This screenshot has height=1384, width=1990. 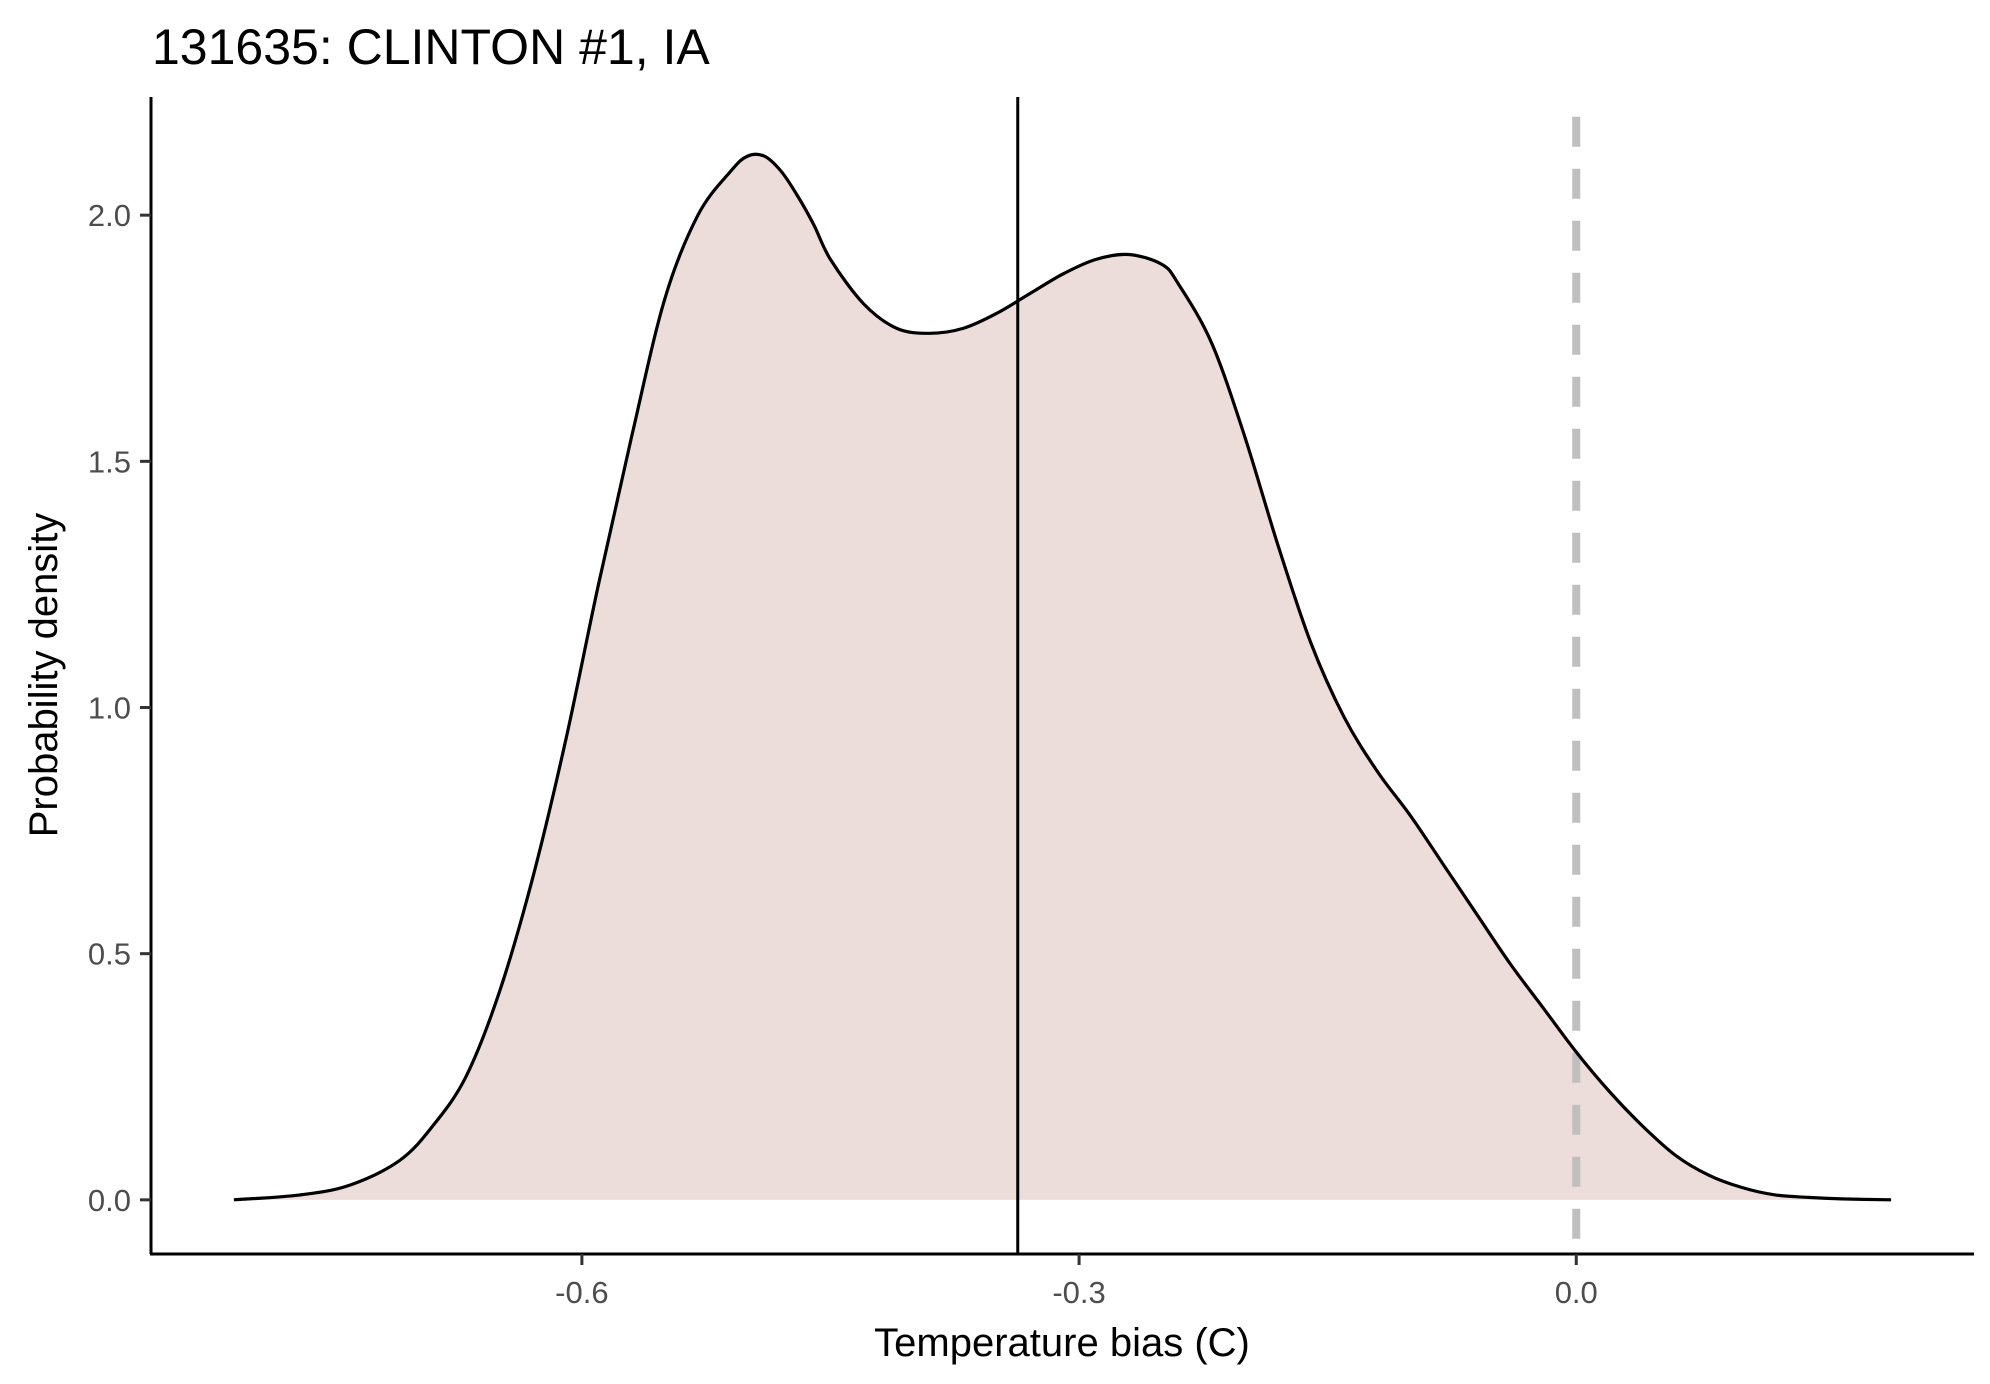 I want to click on y-tick-label: 0.5, so click(x=109, y=954).